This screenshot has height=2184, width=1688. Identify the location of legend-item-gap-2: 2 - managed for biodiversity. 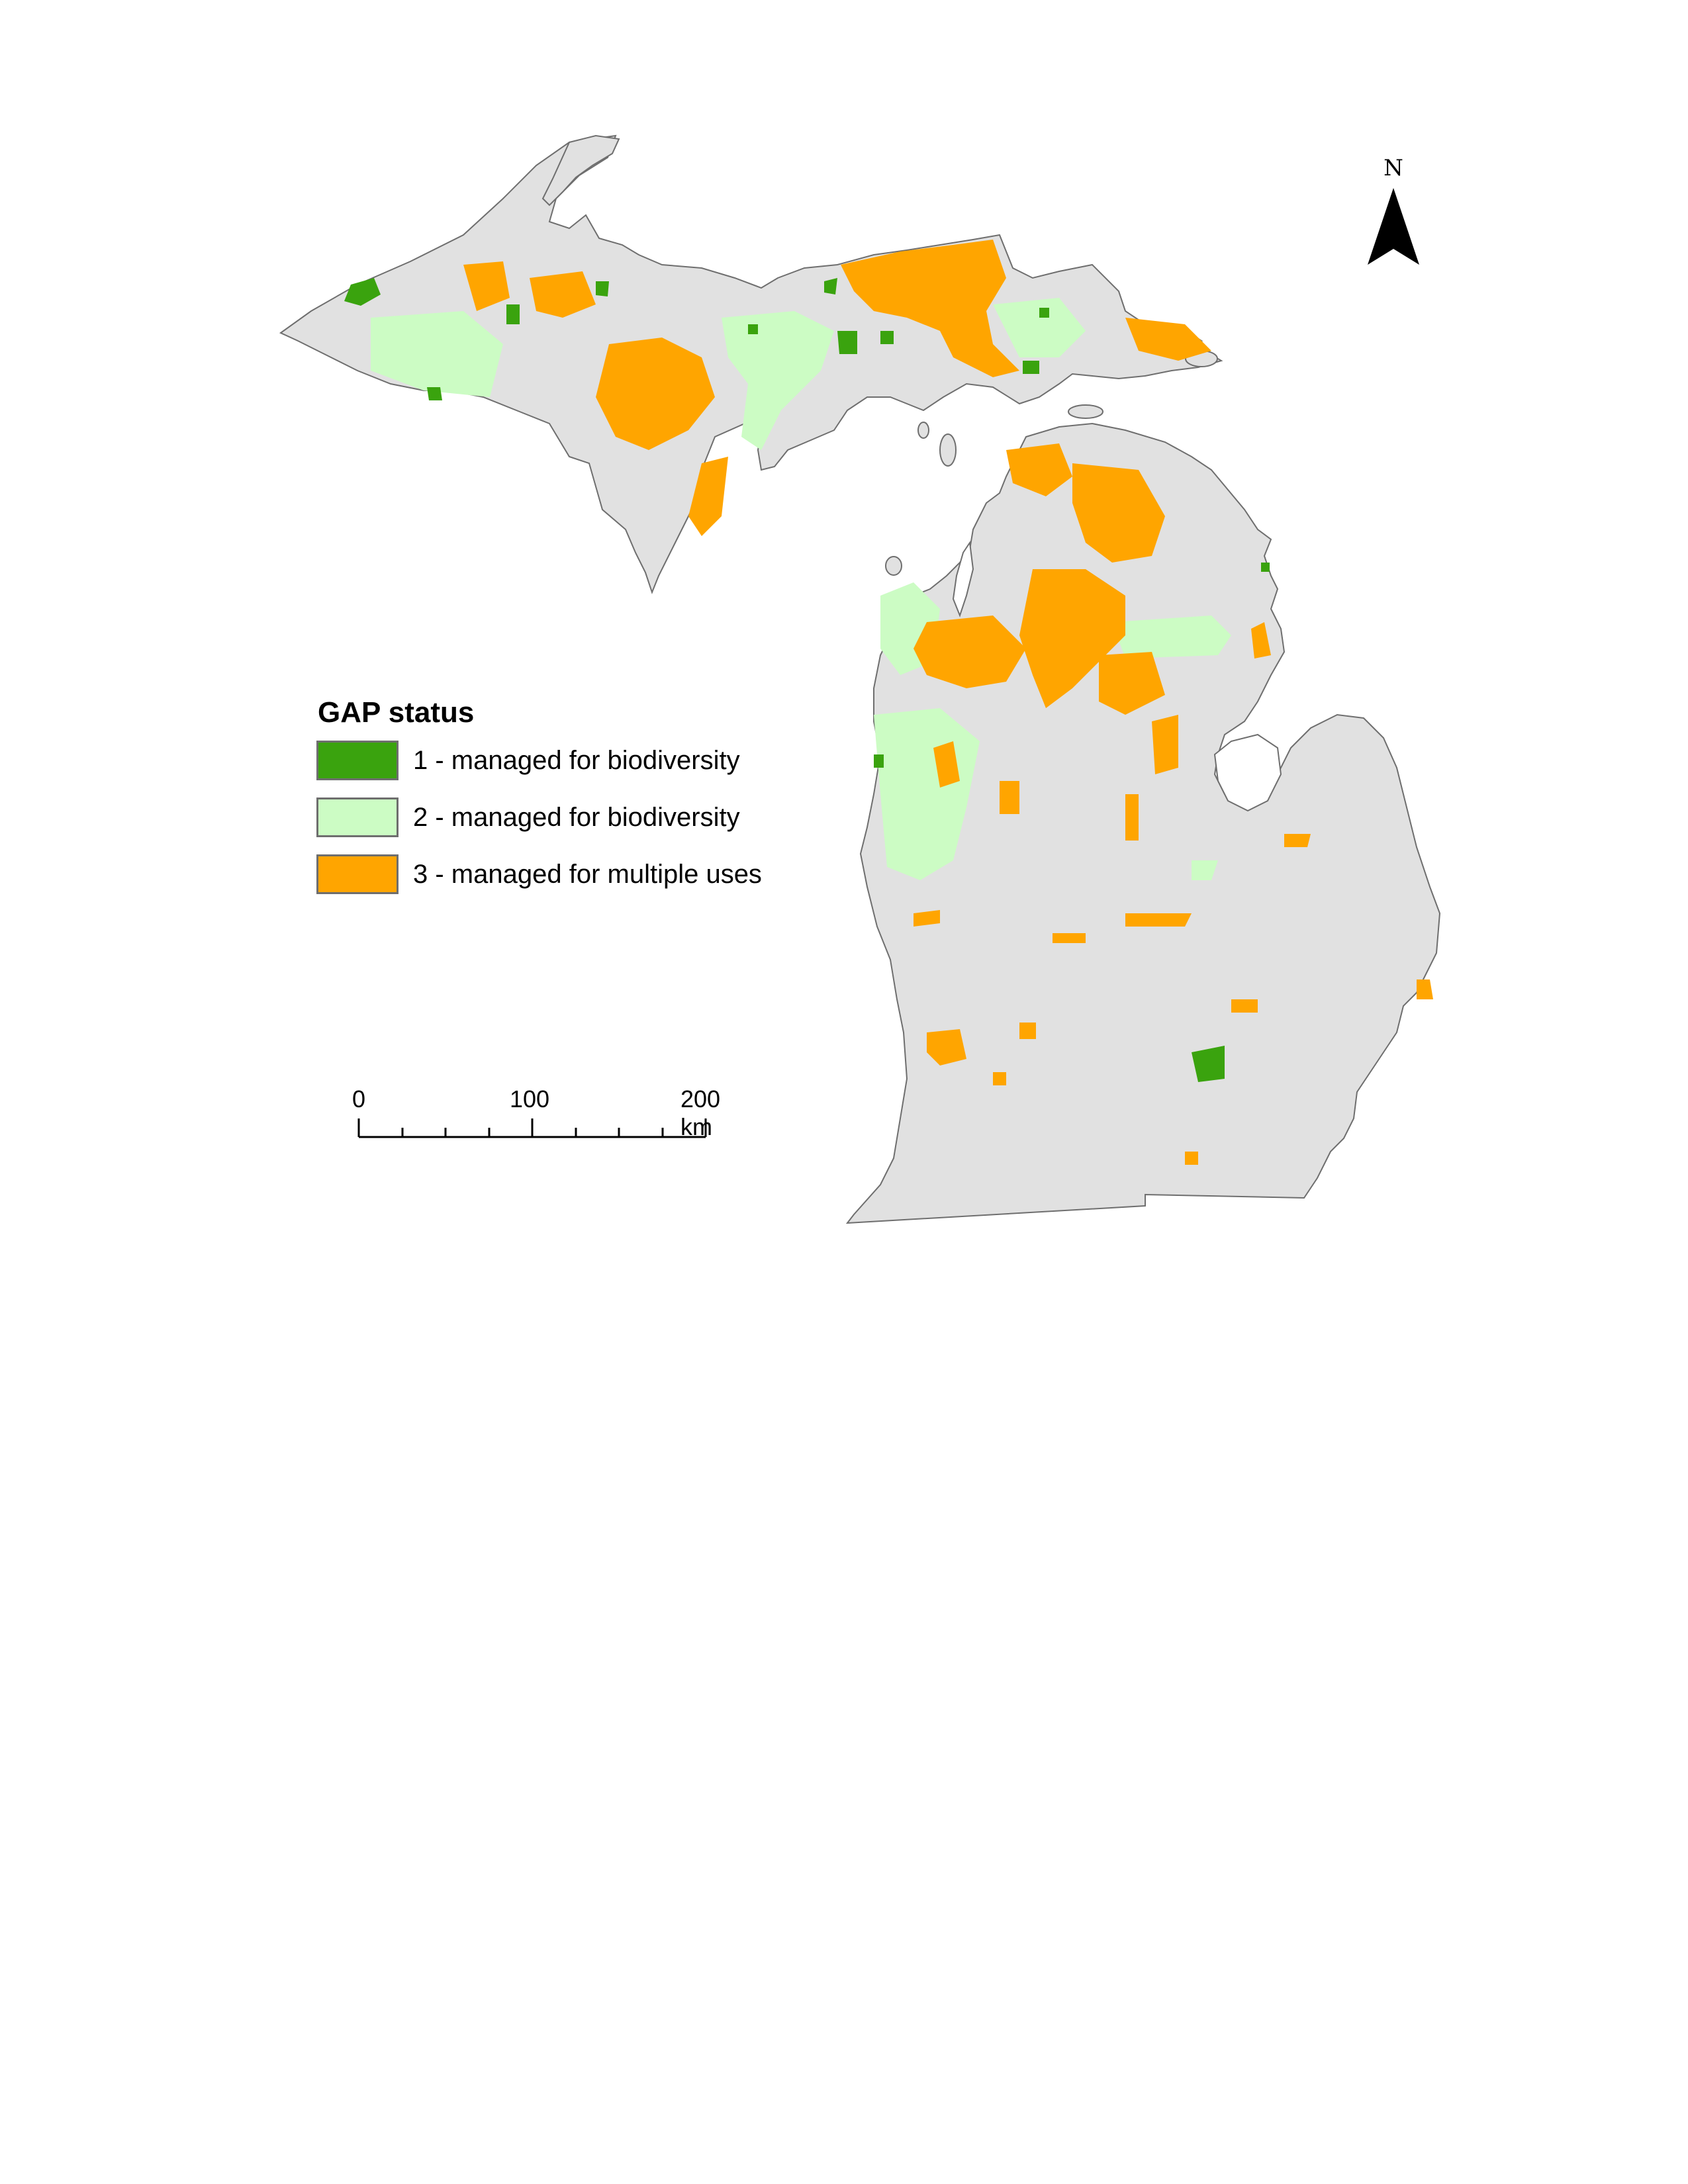
(539, 818).